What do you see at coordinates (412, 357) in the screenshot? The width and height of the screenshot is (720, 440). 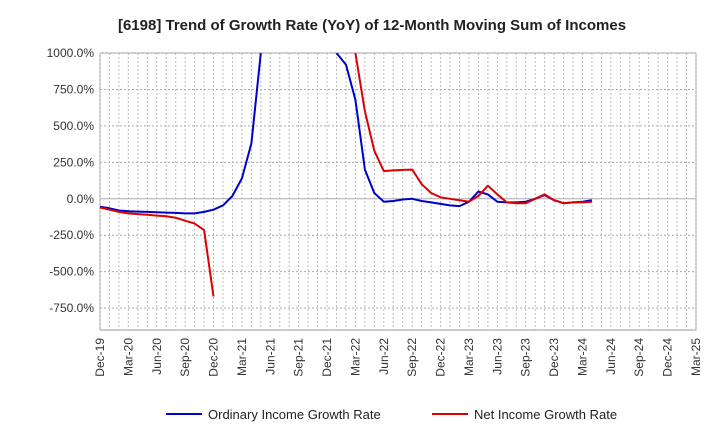 I see `x-tick-label: Sep-22` at bounding box center [412, 357].